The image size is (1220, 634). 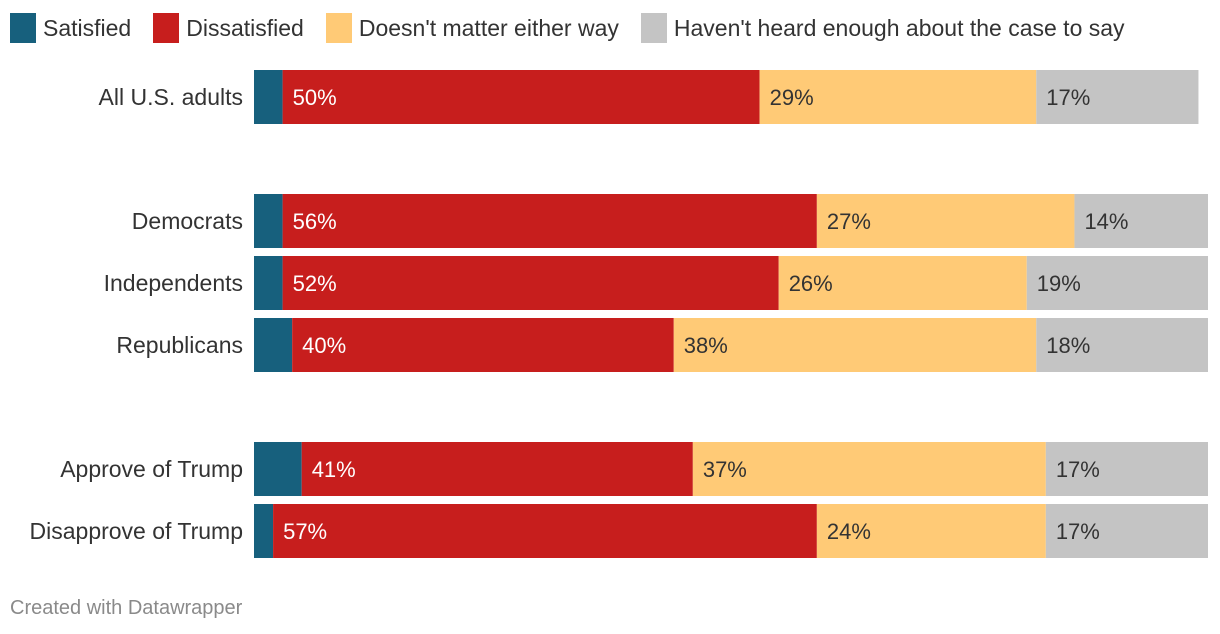 What do you see at coordinates (334, 469) in the screenshot?
I see `data-label: 41%` at bounding box center [334, 469].